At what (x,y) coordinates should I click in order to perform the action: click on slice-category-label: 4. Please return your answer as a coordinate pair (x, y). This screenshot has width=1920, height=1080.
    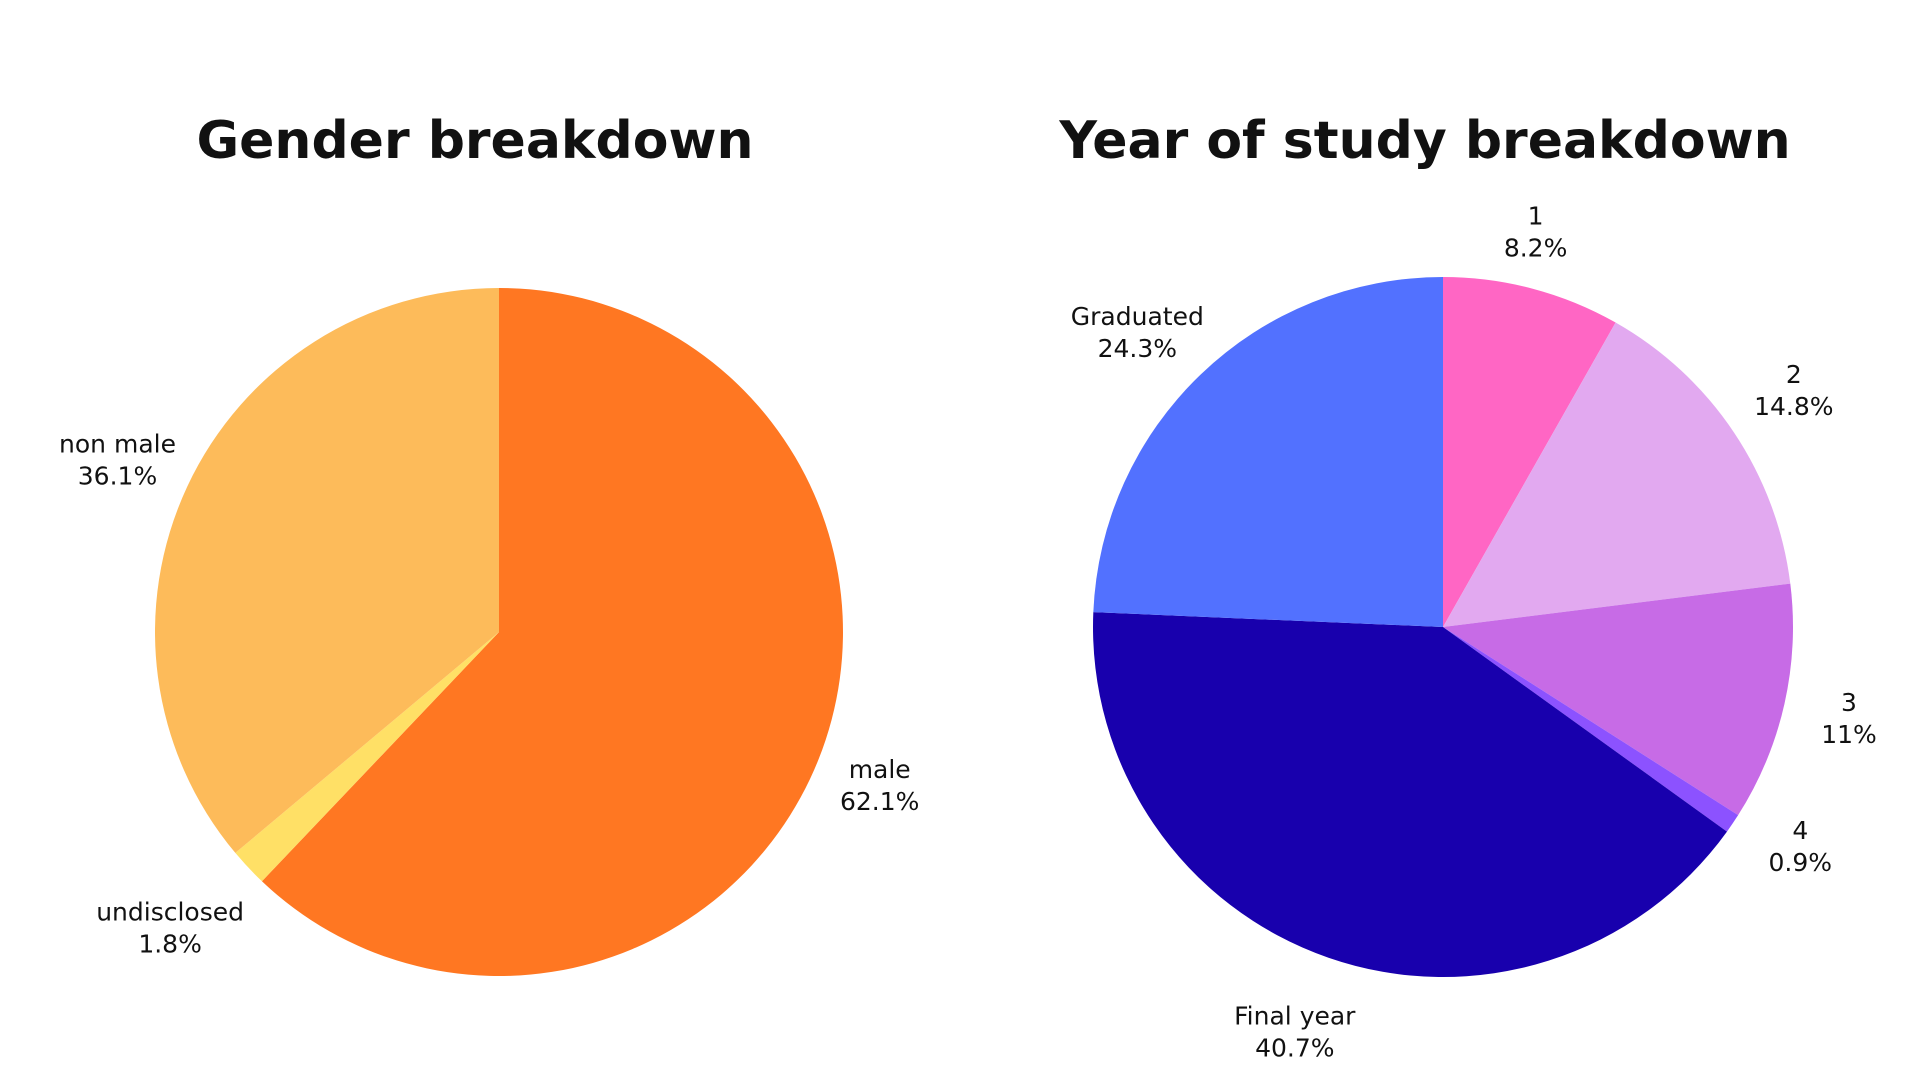
    Looking at the image, I should click on (1800, 830).